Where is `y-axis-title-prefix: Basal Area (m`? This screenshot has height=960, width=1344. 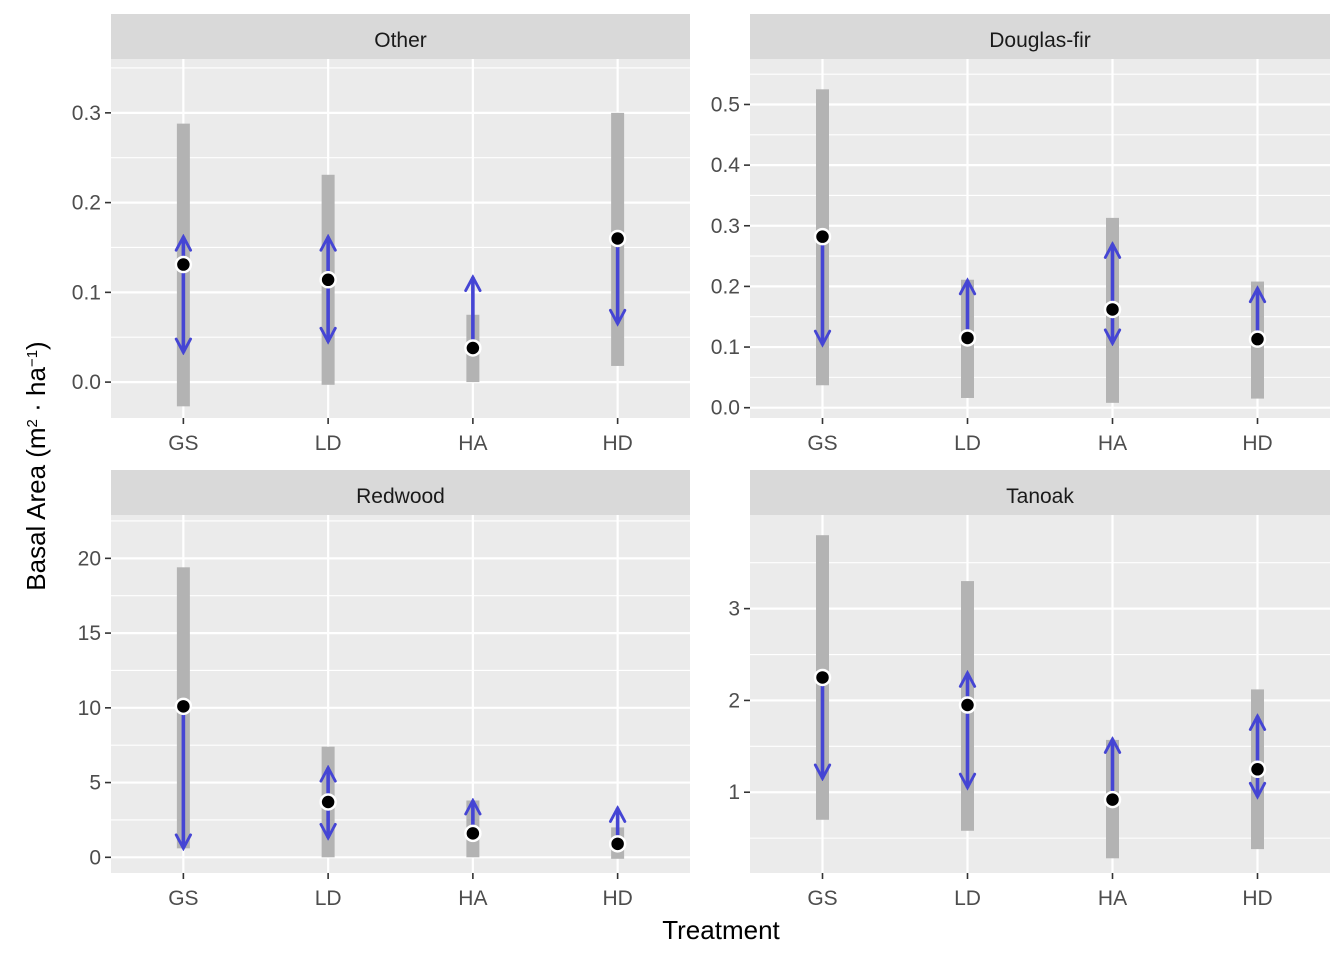
y-axis-title-prefix: Basal Area (m is located at coordinates (36, 508).